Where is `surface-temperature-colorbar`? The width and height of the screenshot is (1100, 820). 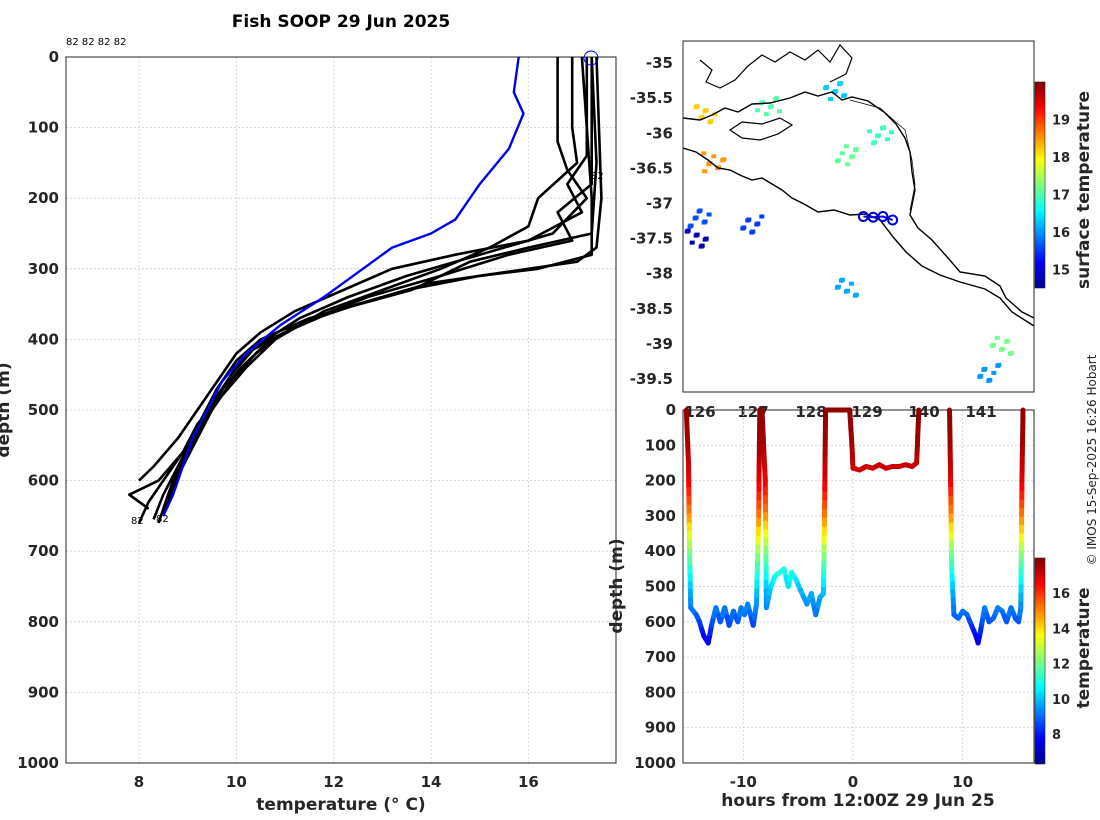 surface-temperature-colorbar is located at coordinates (1040, 185).